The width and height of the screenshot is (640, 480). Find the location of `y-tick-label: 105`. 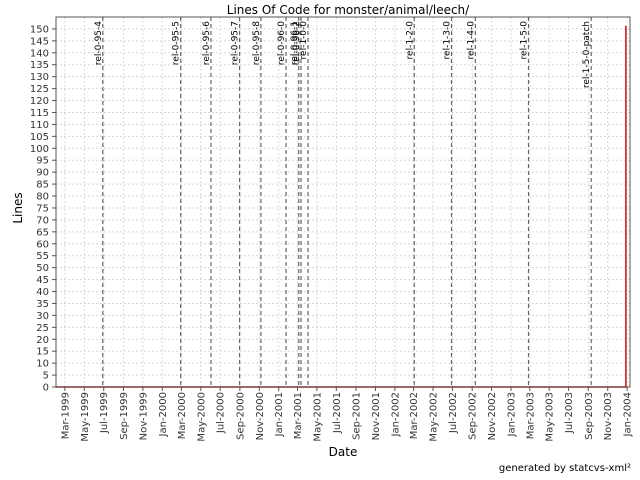

y-tick-label: 105 is located at coordinates (39, 137).